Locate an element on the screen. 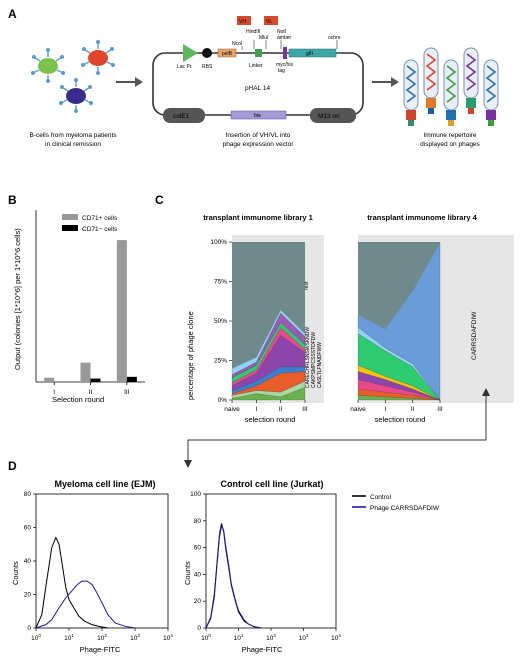  b-x-axis-label: Selection round is located at coordinates (78, 399).